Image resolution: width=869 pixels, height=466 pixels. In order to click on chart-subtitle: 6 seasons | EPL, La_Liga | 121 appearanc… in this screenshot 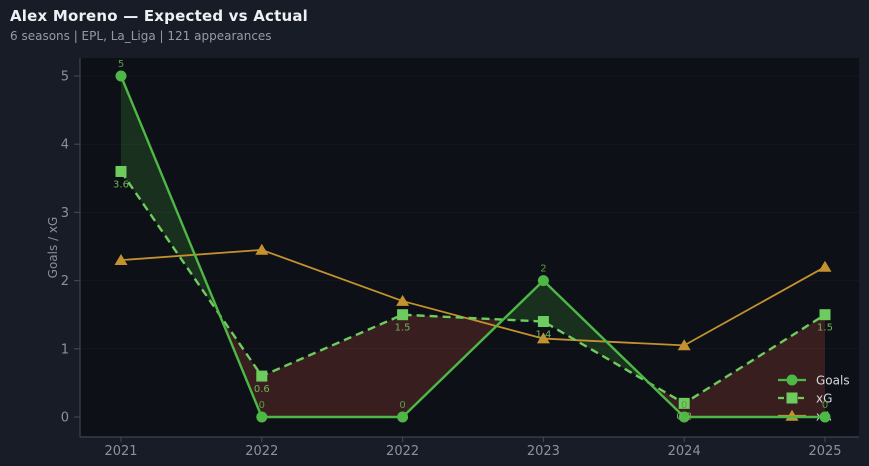, I will do `click(141, 36)`.